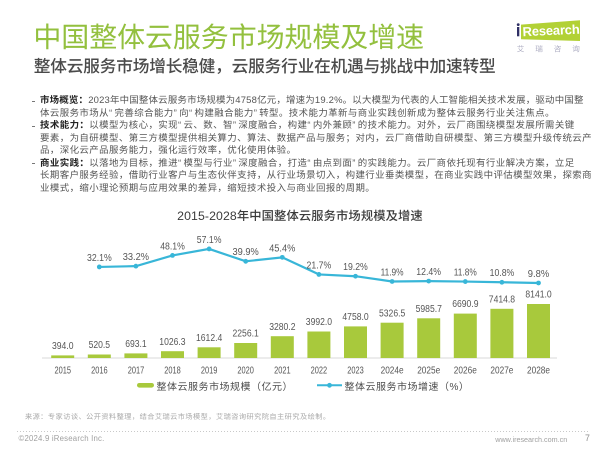  Describe the element at coordinates (319, 371) in the screenshot. I see `svg-text: 2022` at that location.